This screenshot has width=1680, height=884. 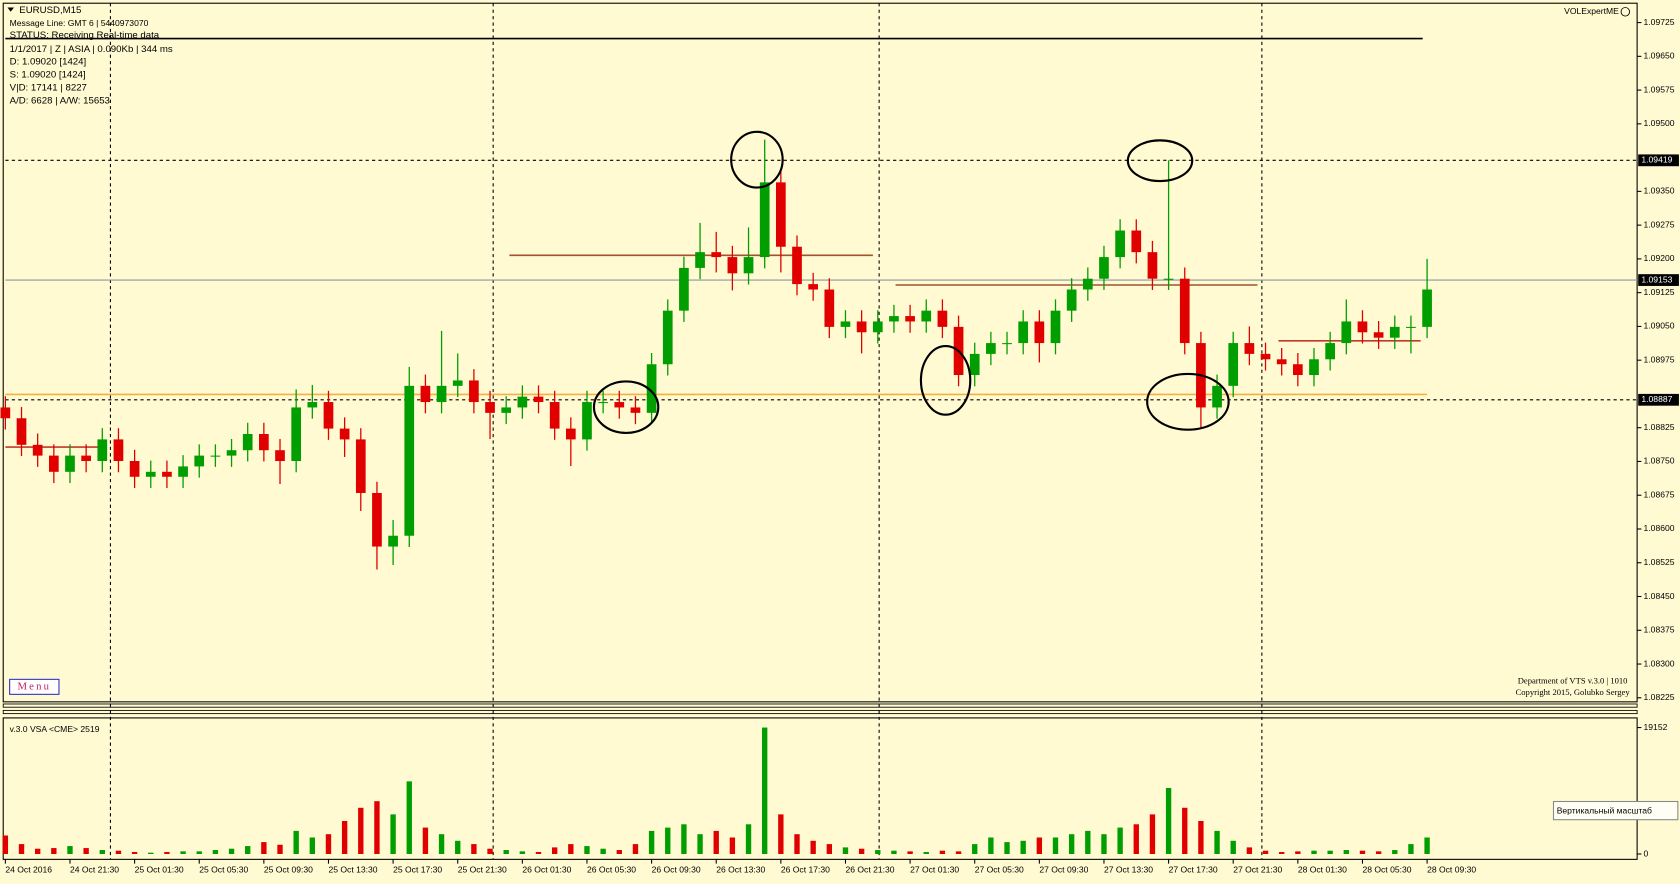 What do you see at coordinates (1604, 810) in the screenshot?
I see `scale-button-label: Вертикальный масштаб` at bounding box center [1604, 810].